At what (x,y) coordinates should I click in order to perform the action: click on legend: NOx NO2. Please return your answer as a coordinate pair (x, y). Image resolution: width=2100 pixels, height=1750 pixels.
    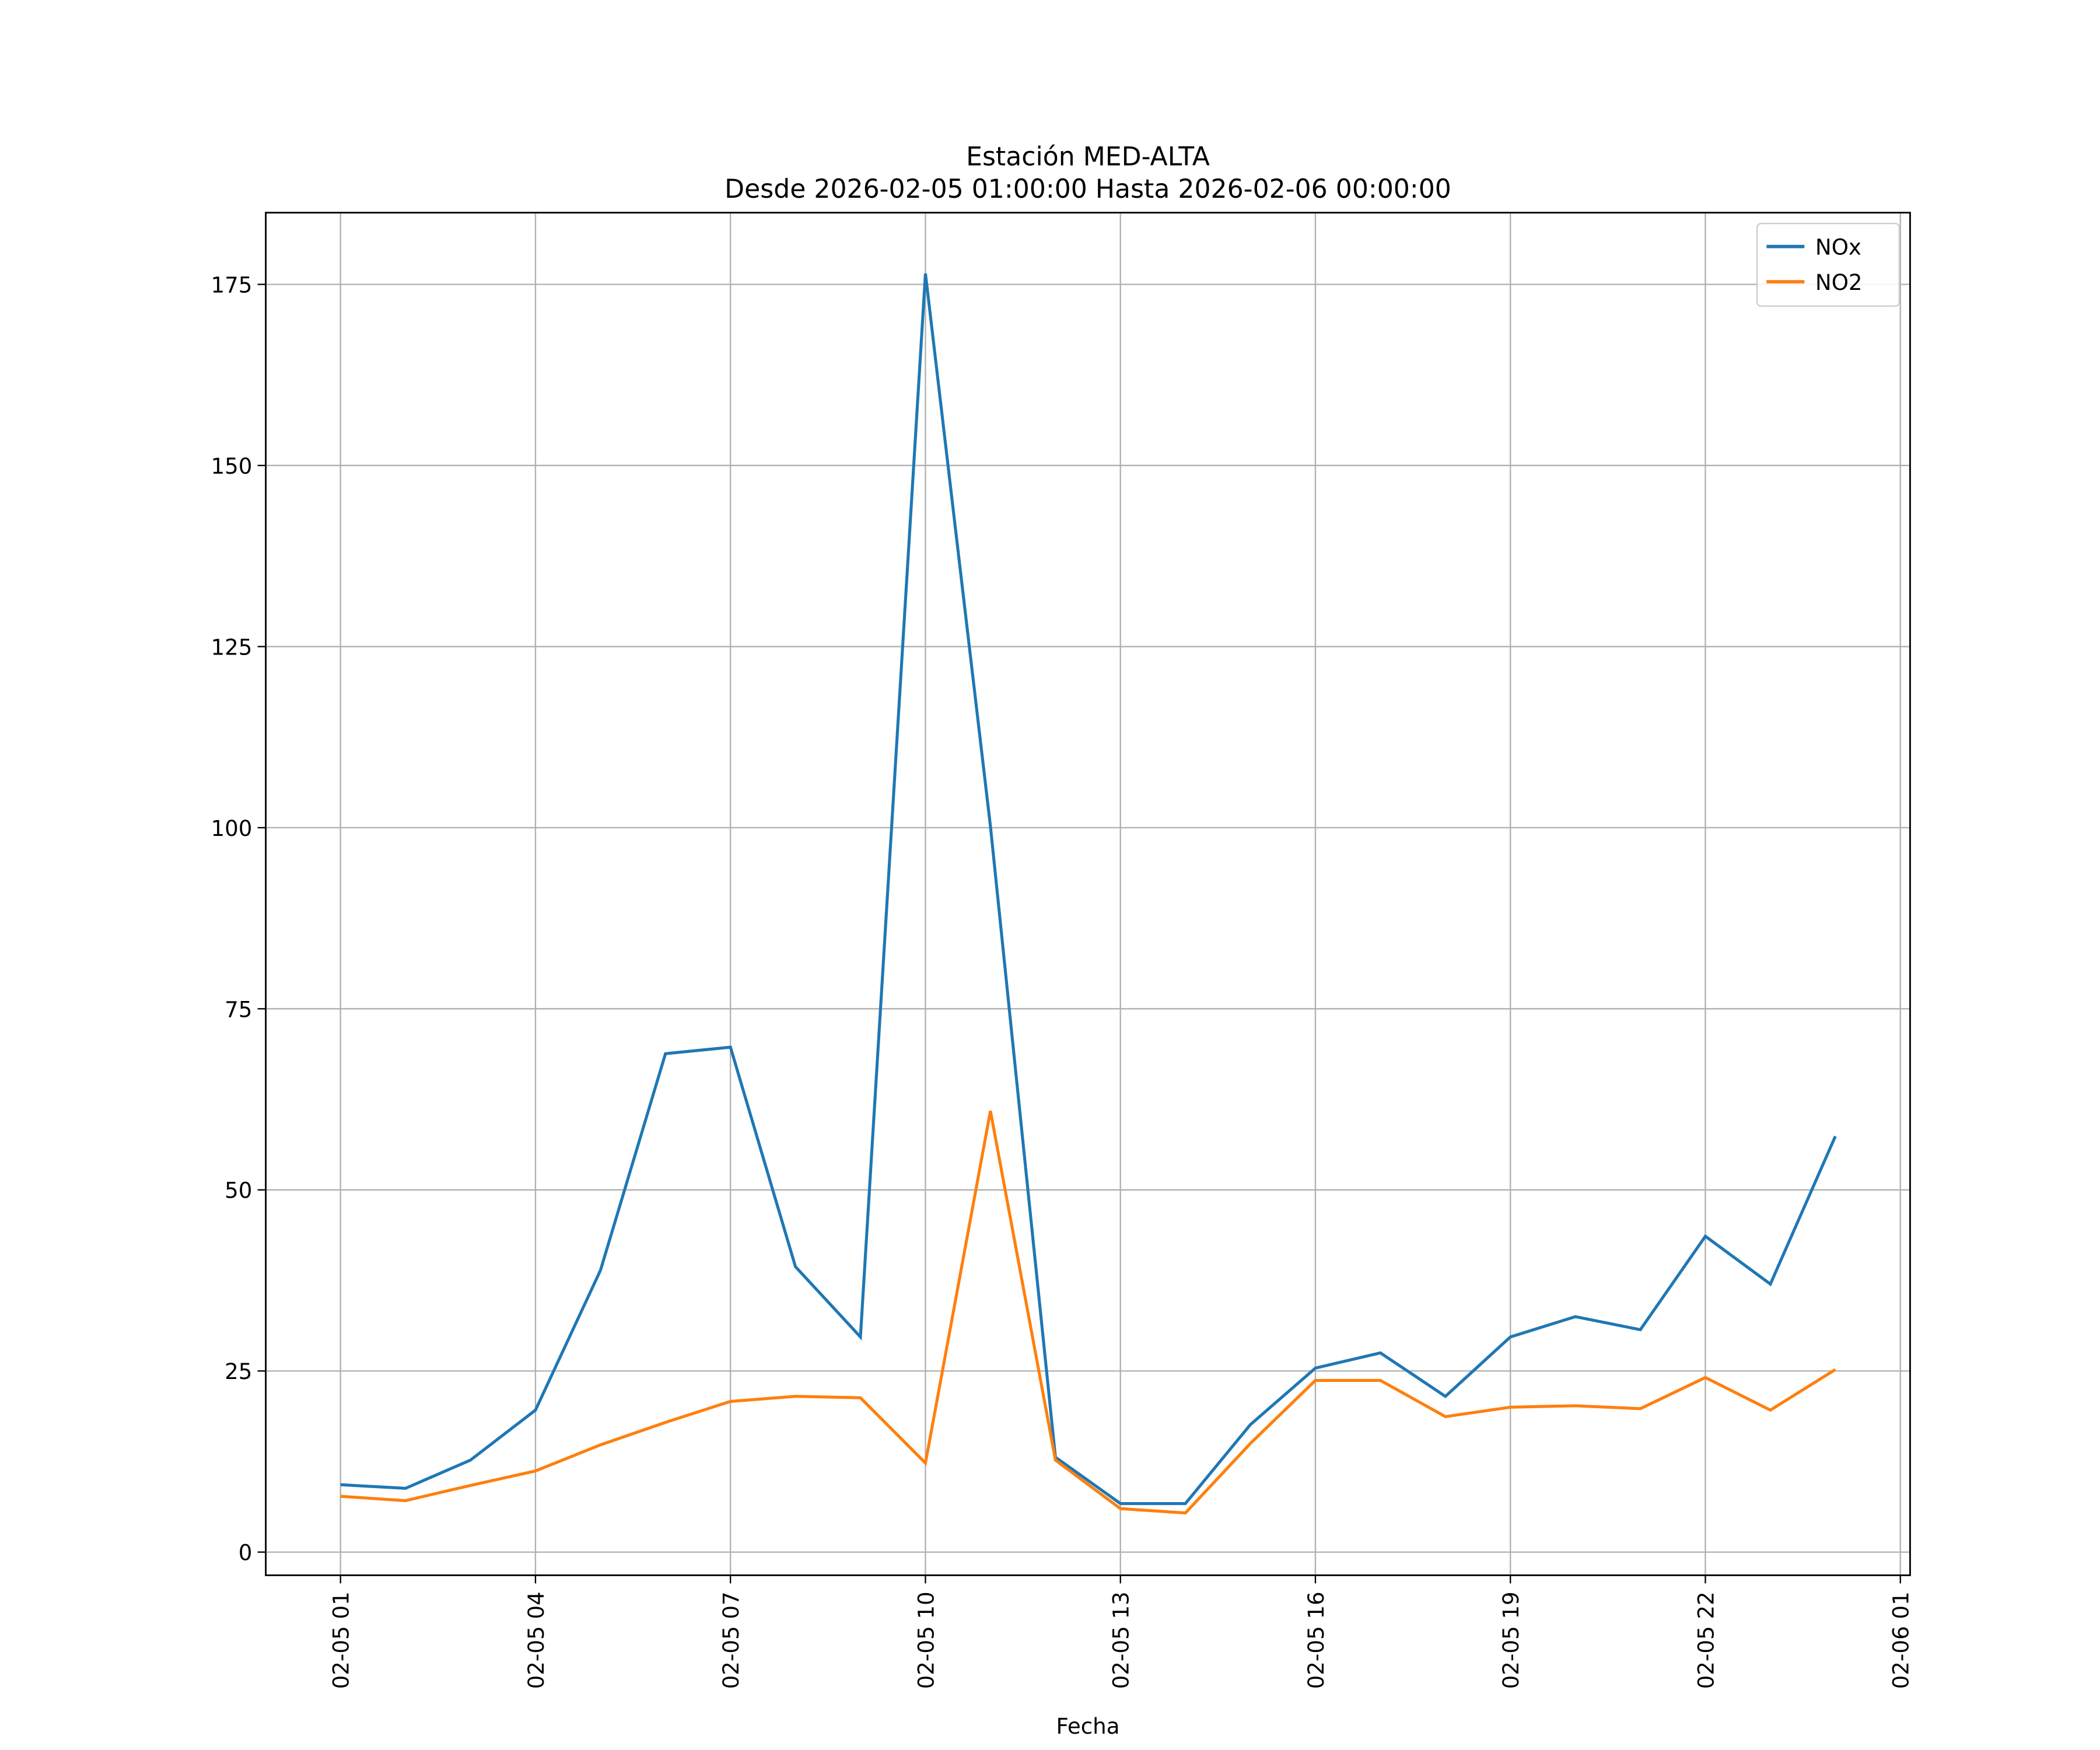
    Looking at the image, I should click on (1828, 264).